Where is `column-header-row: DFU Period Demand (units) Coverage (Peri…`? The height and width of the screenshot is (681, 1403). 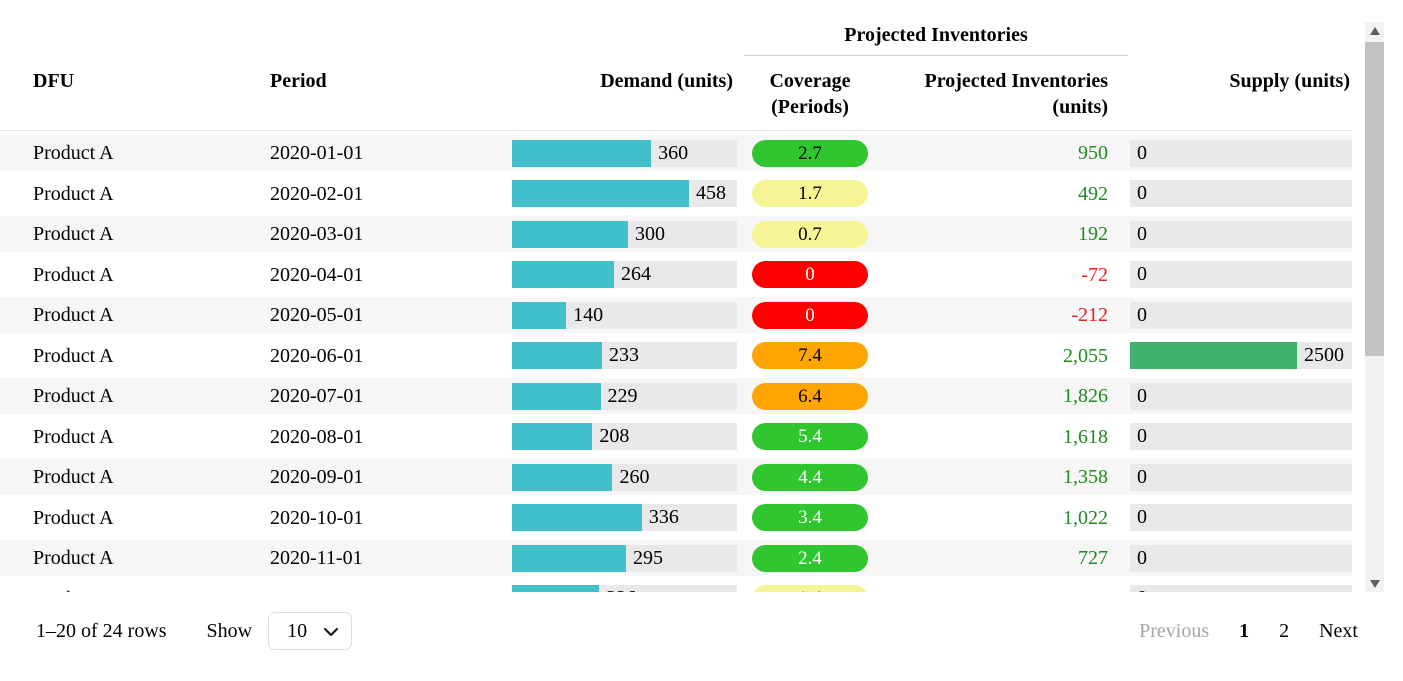
column-header-row: DFU Period Demand (units) Coverage (Peri… is located at coordinates (676, 94).